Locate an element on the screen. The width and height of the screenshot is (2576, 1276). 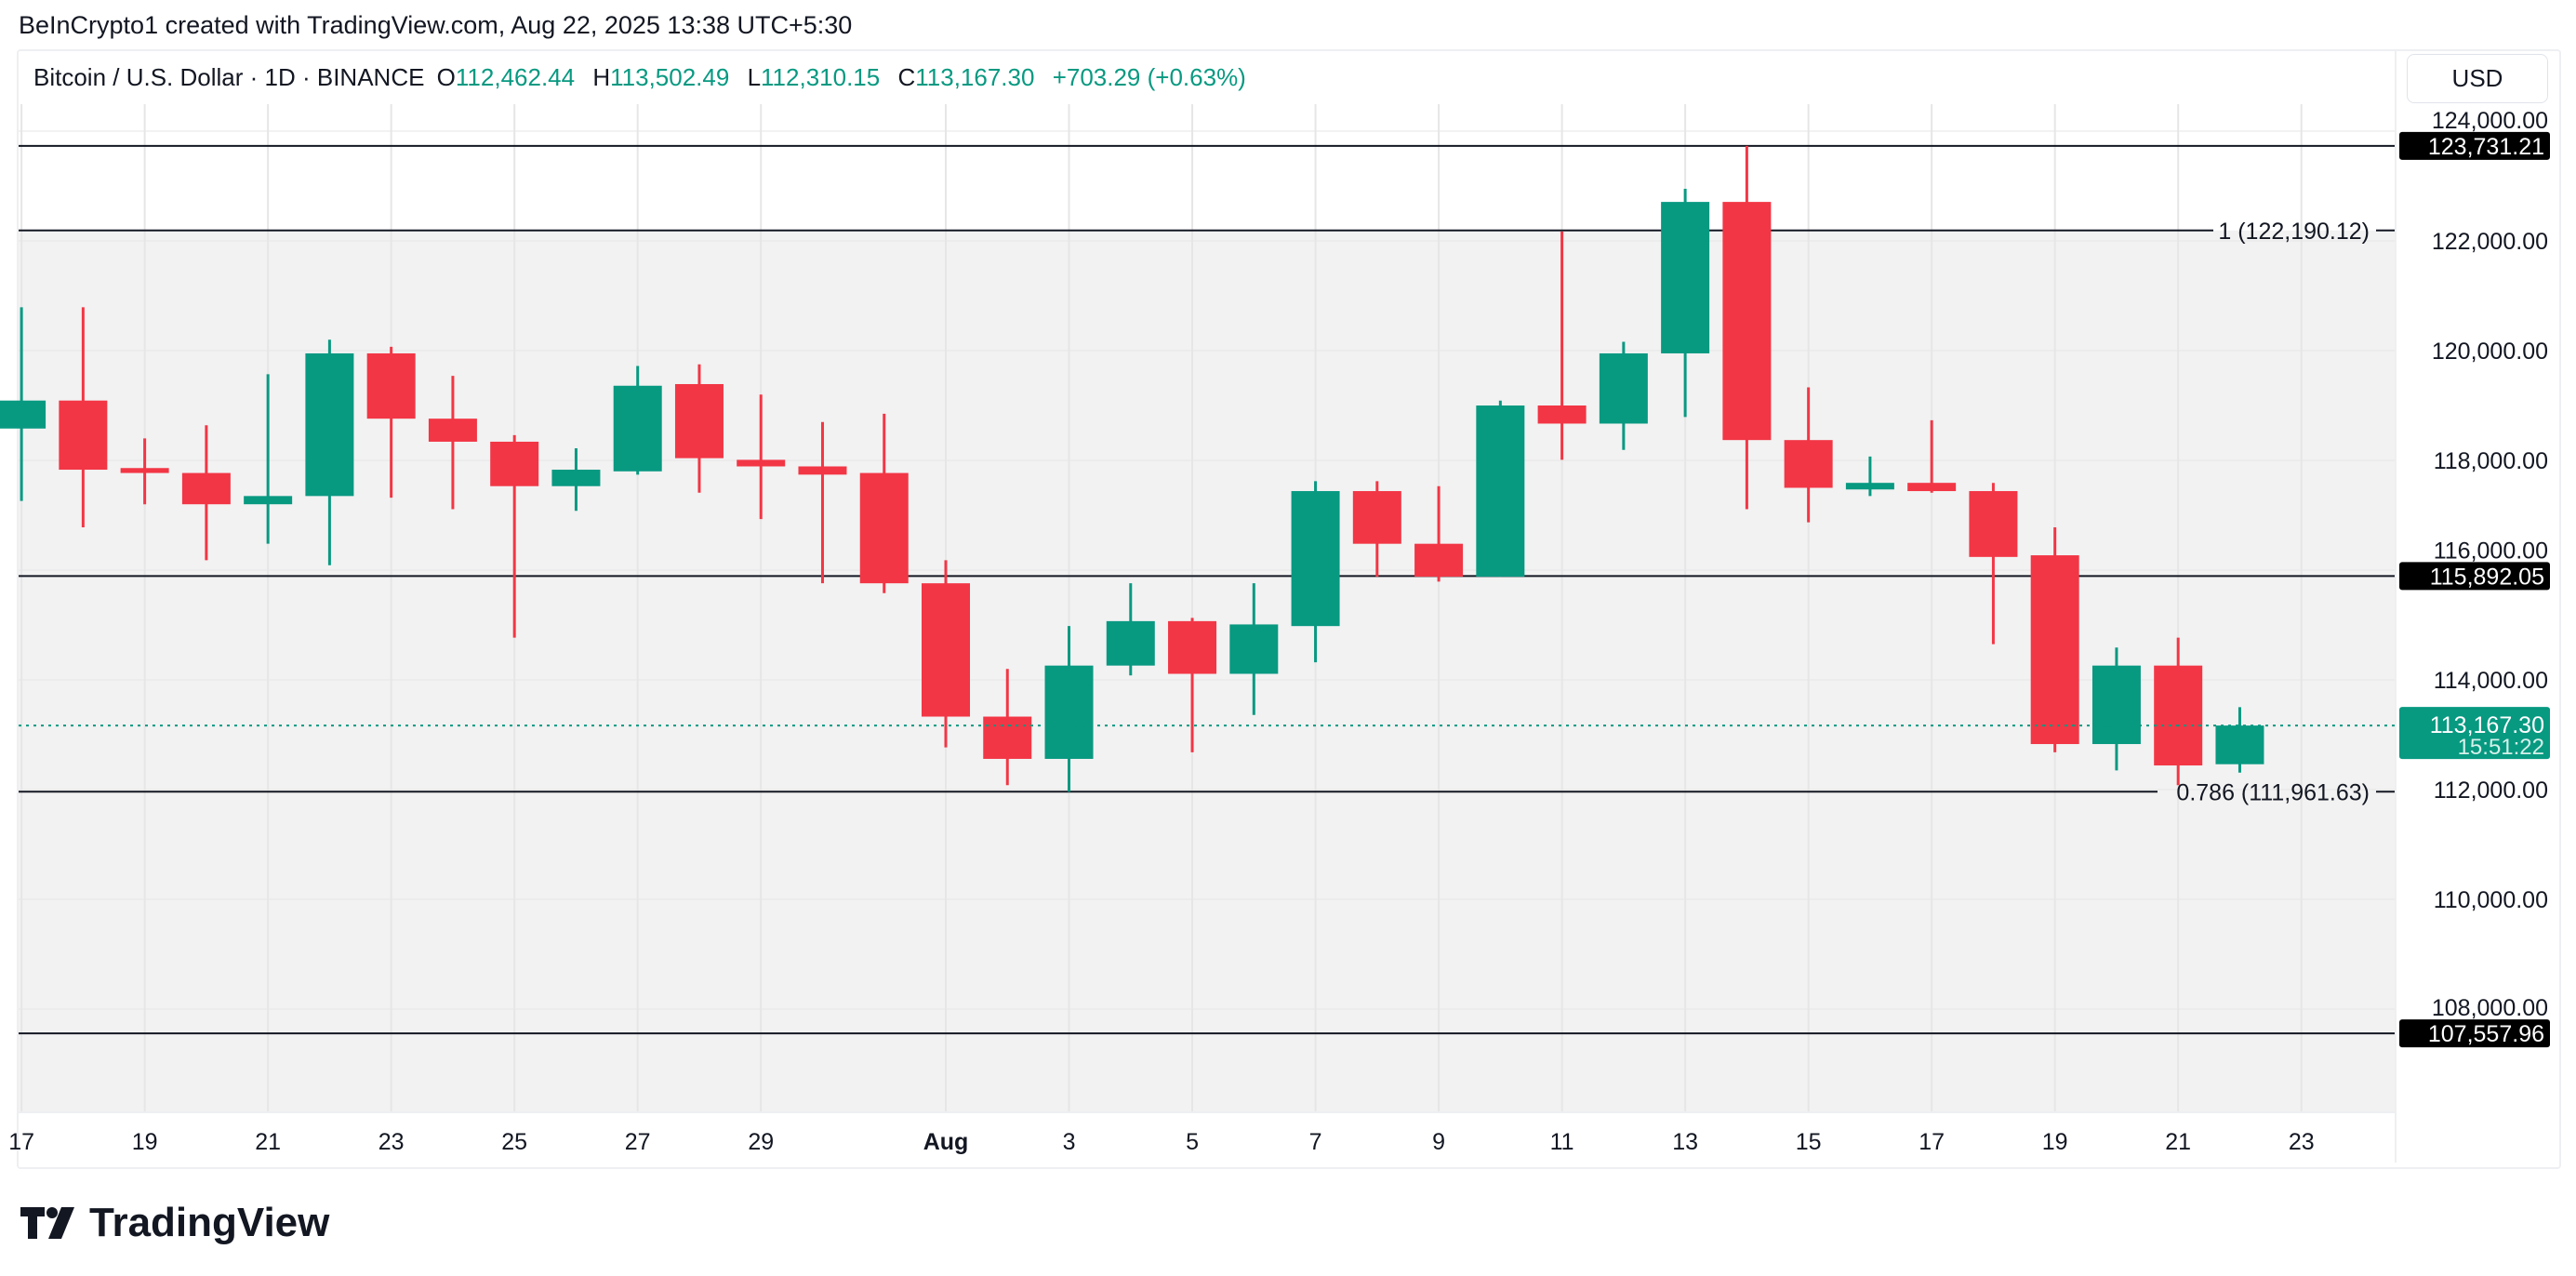
bar-countdown: 15:51:22 is located at coordinates (2501, 747).